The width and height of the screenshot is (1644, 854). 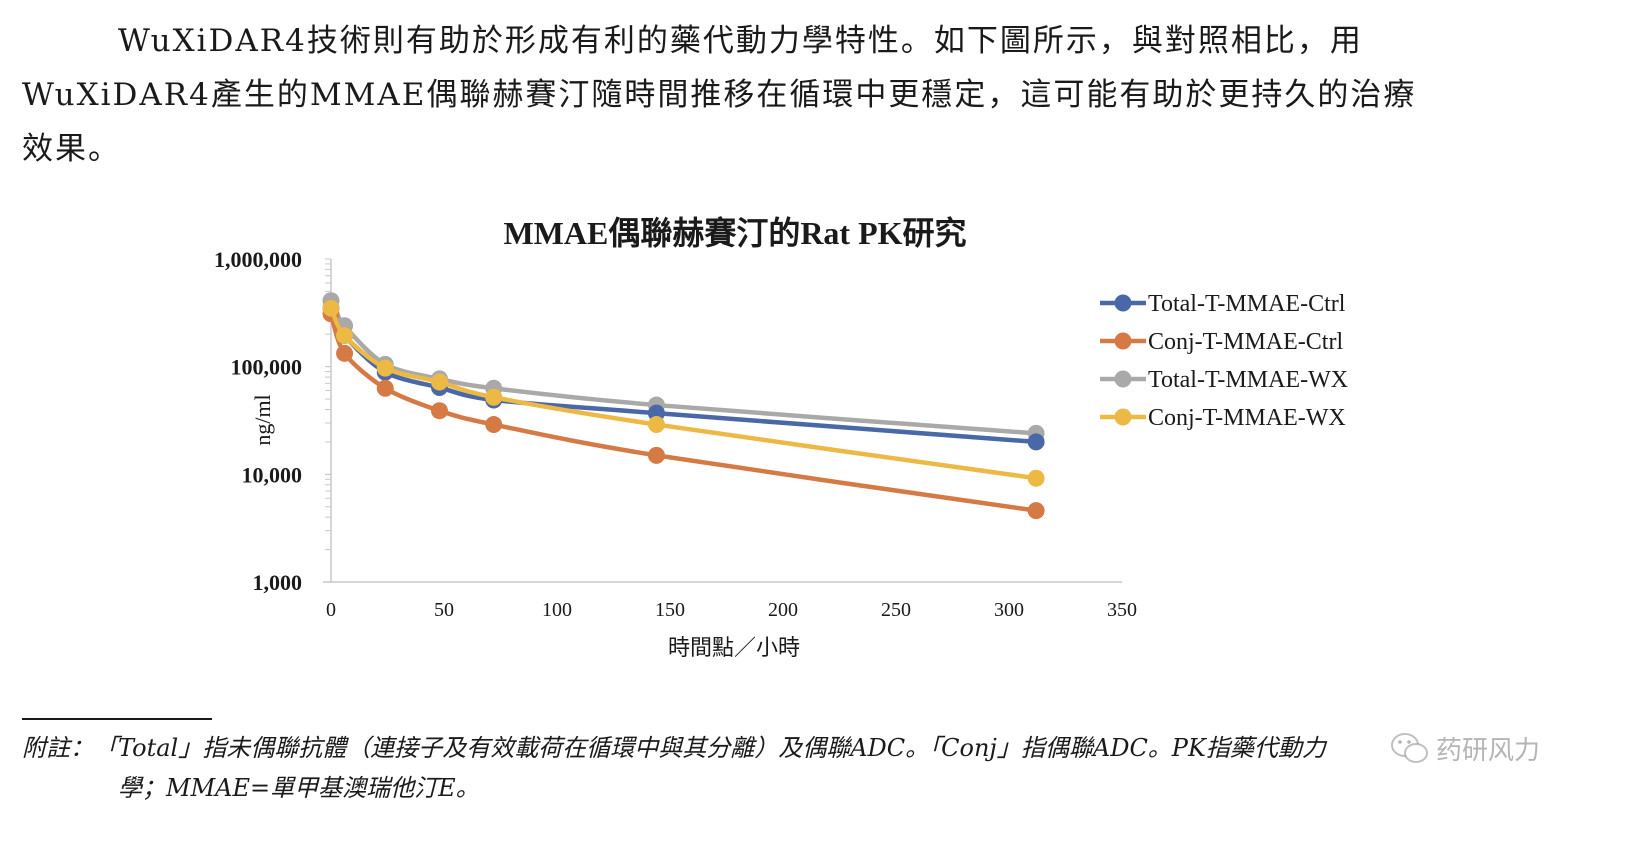 I want to click on legend-label: Total-T-MMAE-WX, so click(x=1248, y=380).